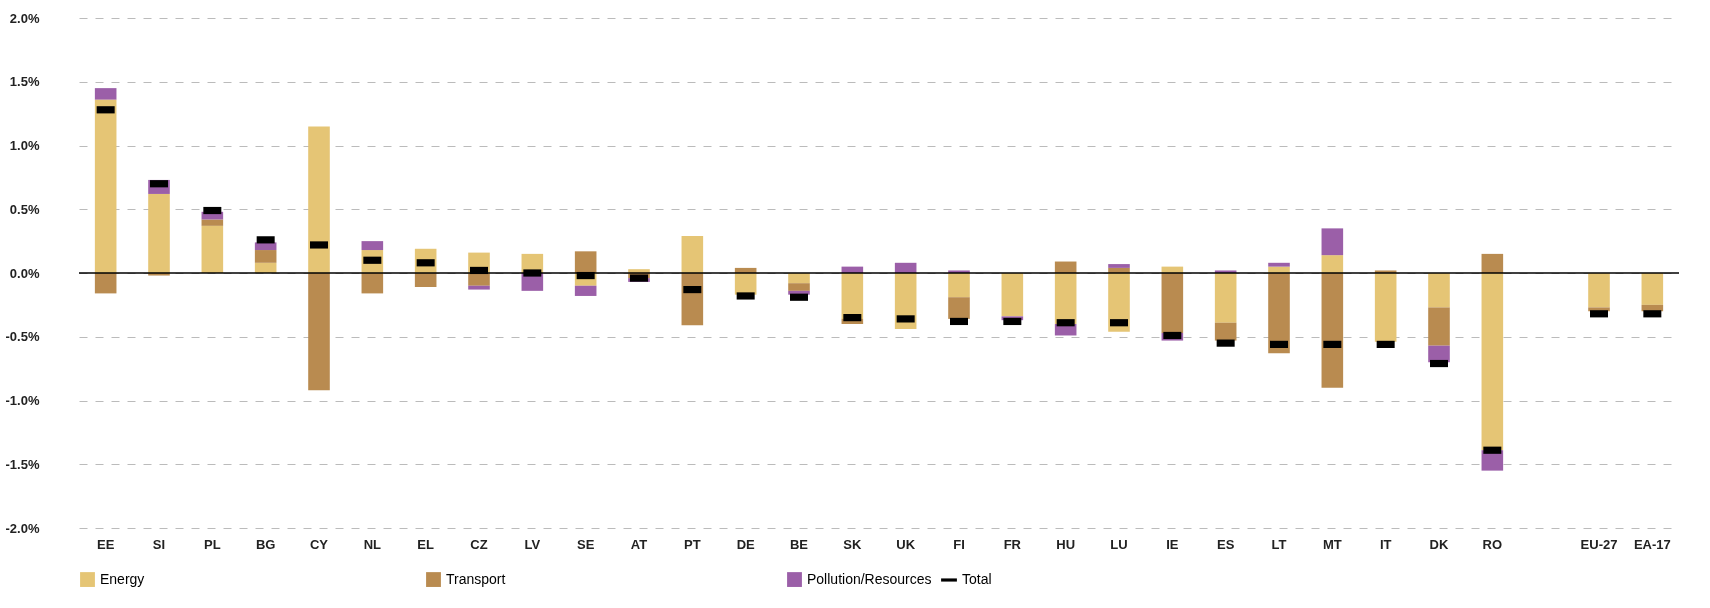  I want to click on x-tick-label: EU-27, so click(1599, 544).